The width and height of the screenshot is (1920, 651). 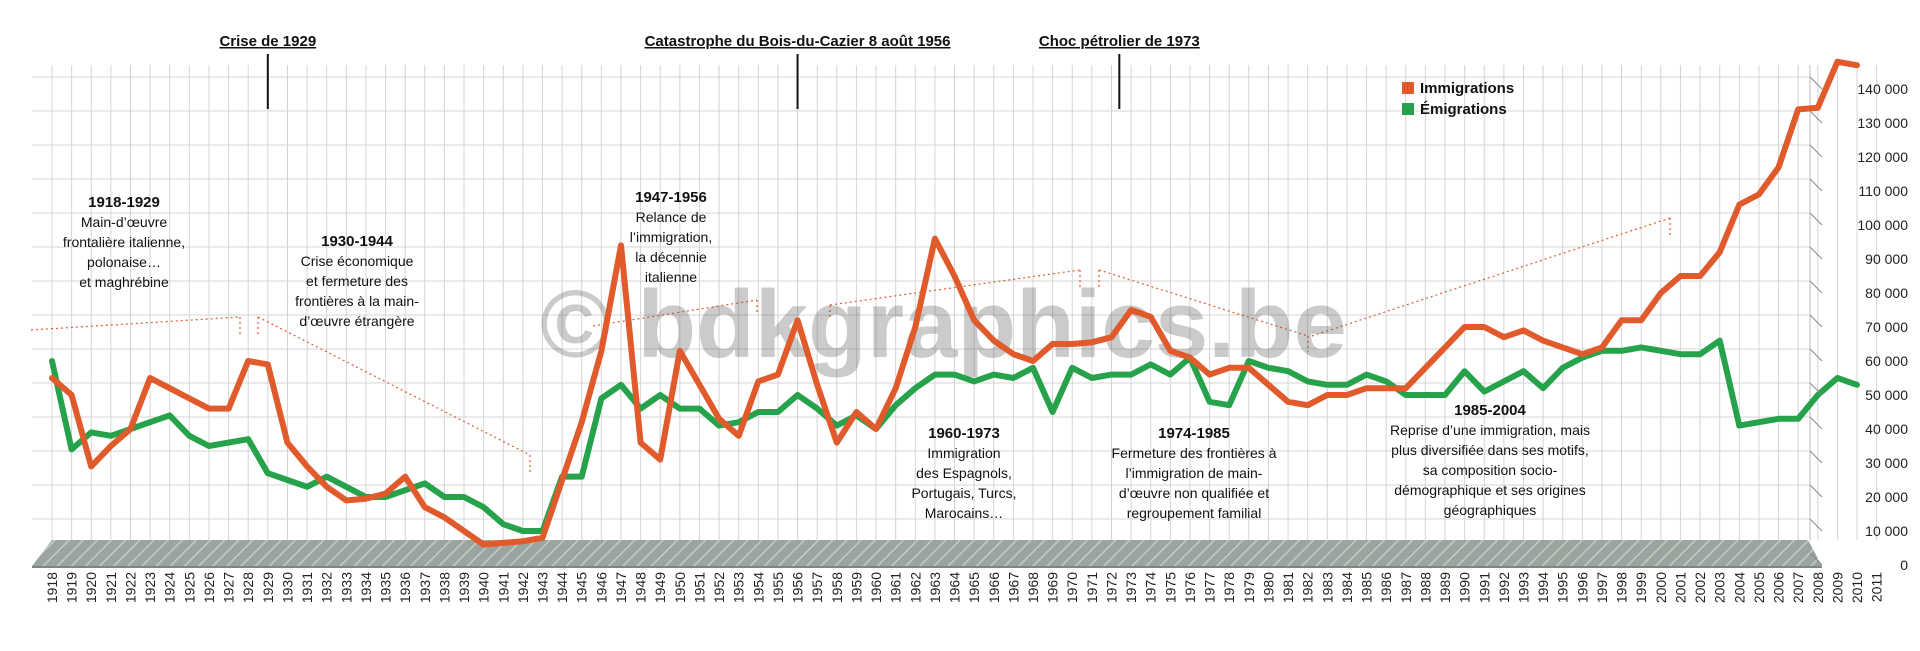 What do you see at coordinates (582, 587) in the screenshot?
I see `x-tick-label: 1945` at bounding box center [582, 587].